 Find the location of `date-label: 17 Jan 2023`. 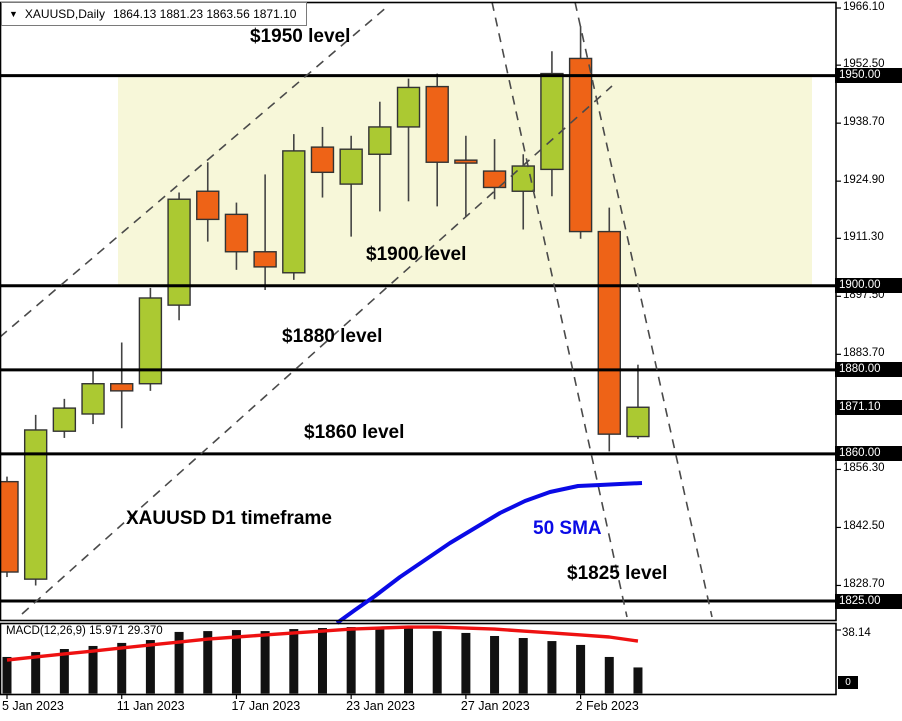

date-label: 17 Jan 2023 is located at coordinates (266, 706).